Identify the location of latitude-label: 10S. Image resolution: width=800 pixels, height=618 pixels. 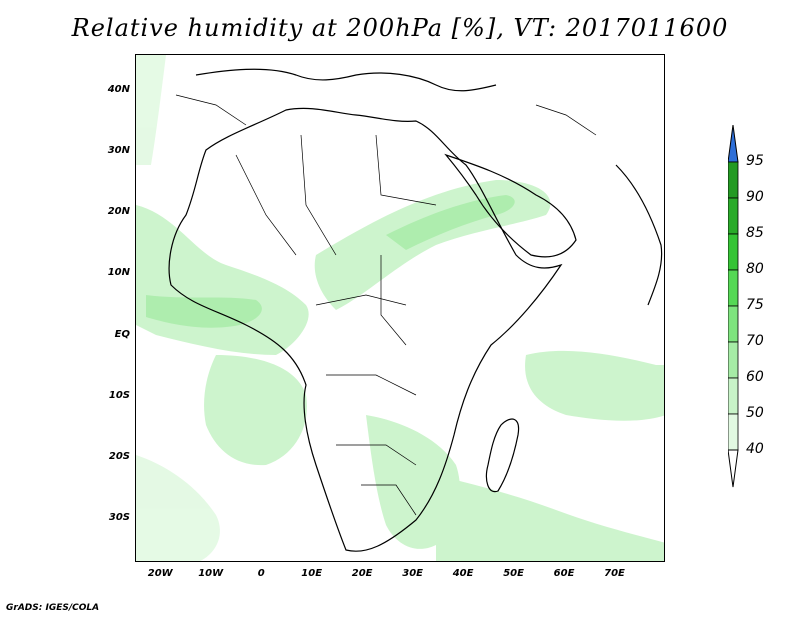
(119, 395).